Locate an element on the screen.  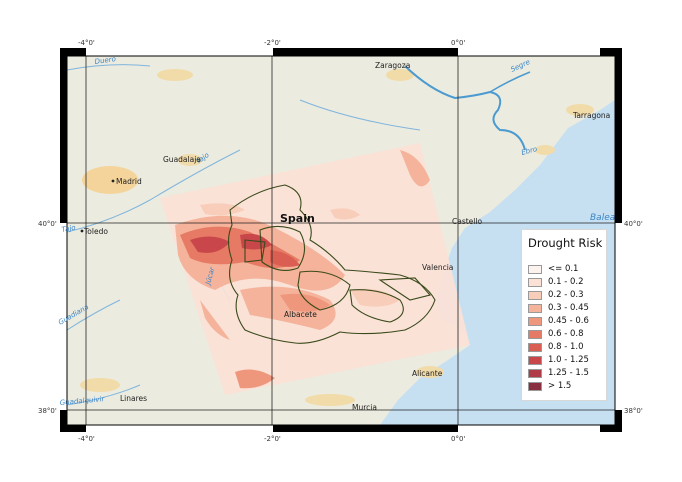
legend-row: > 1.5 is located at coordinates (549, 386).